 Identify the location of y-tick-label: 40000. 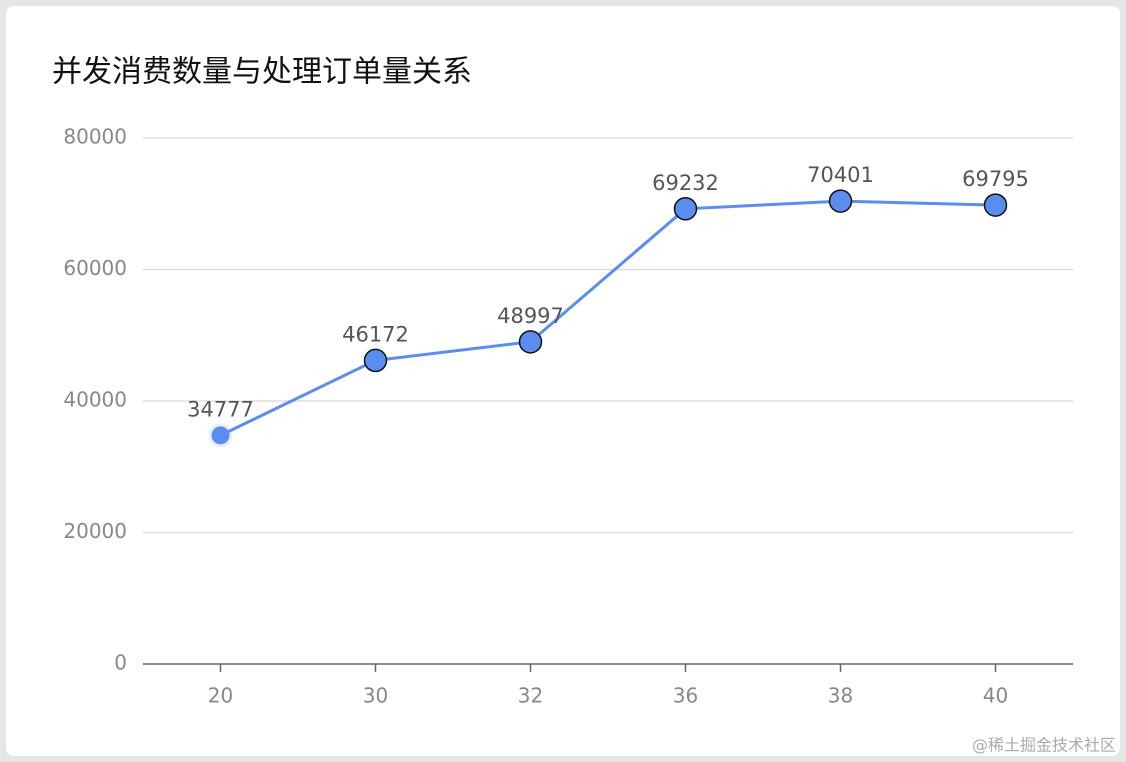
(95, 400).